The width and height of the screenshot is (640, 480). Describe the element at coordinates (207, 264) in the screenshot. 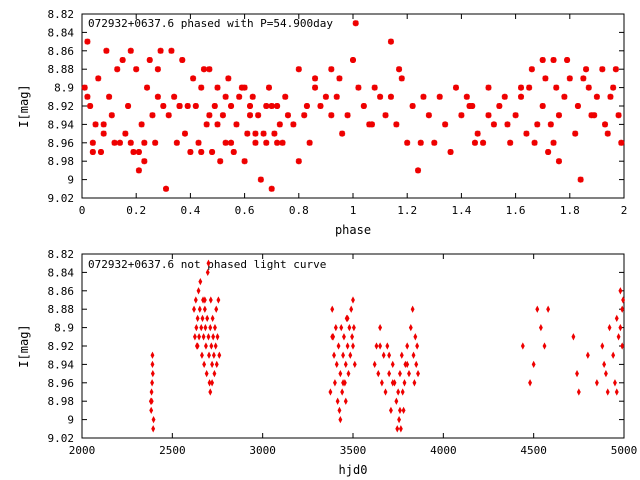

I see `chart-title: 072932+0637.6 not phased light curve` at that location.